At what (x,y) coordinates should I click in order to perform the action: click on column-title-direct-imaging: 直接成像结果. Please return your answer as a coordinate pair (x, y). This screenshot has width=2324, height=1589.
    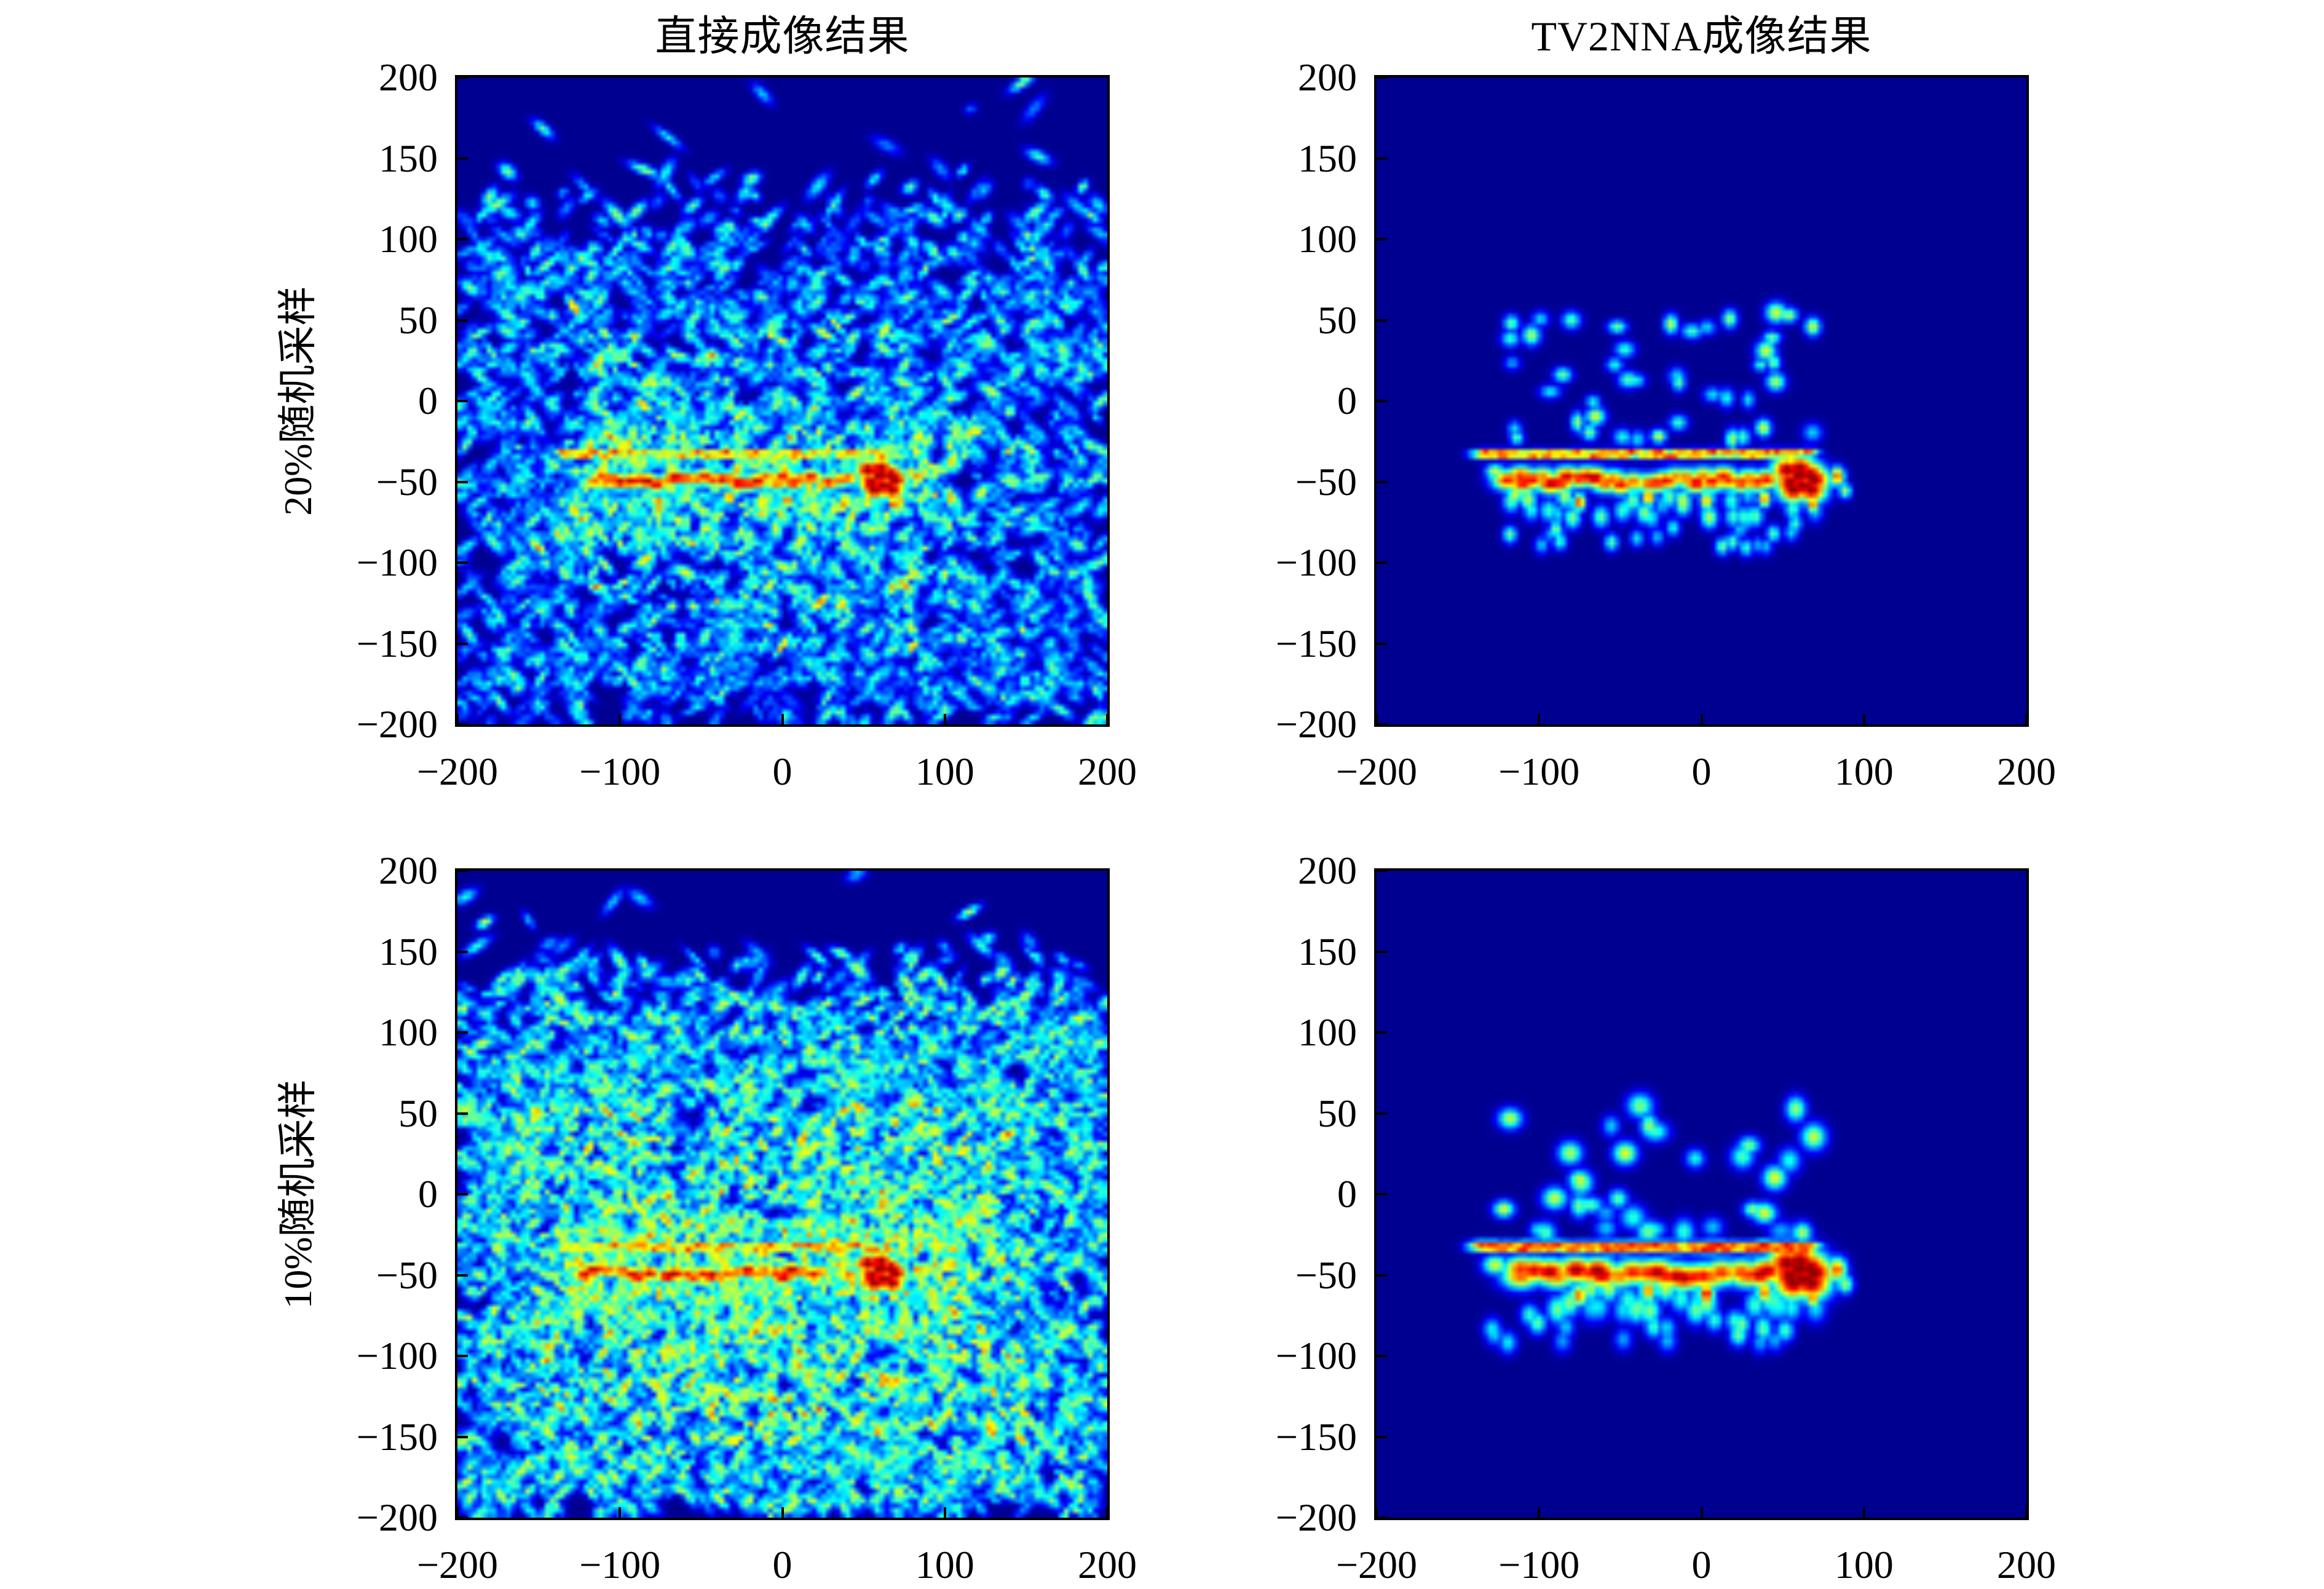
    Looking at the image, I should click on (783, 37).